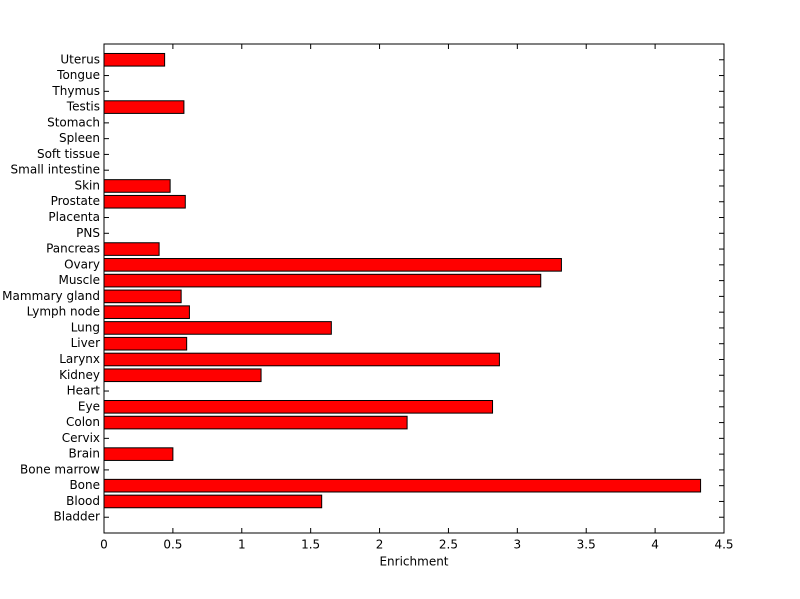 This screenshot has width=800, height=599. What do you see at coordinates (51, 296) in the screenshot?
I see `y-tick-label: Mammary gland` at bounding box center [51, 296].